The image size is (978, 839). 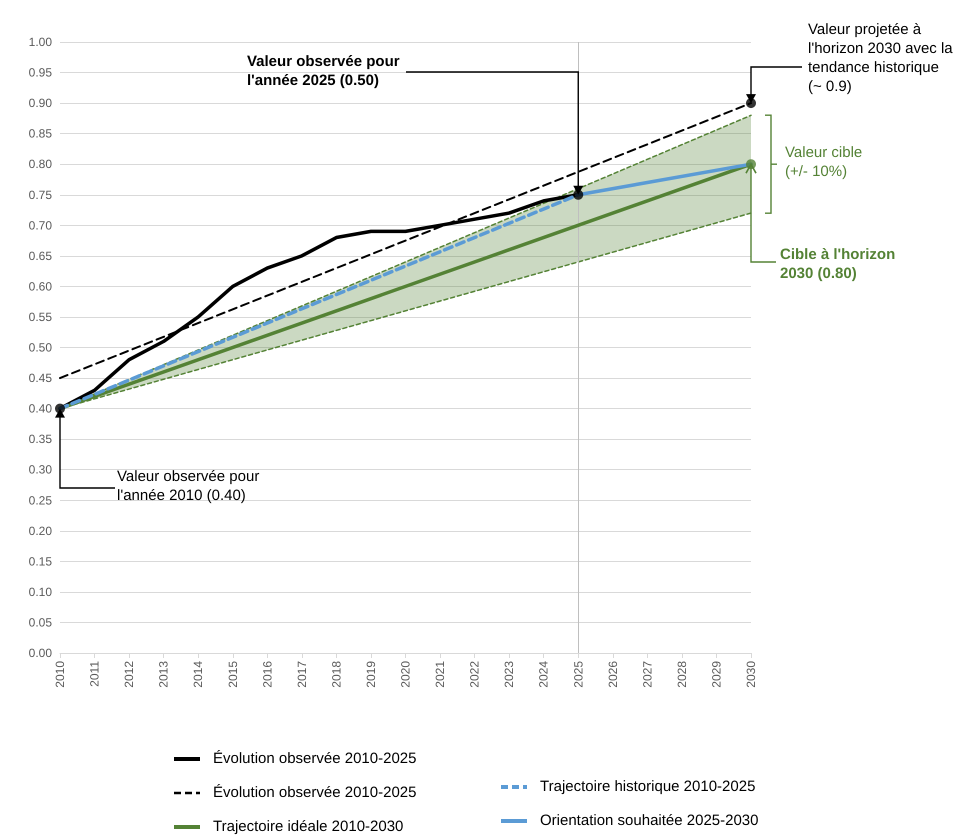 What do you see at coordinates (129, 674) in the screenshot?
I see `x-tick-label: 2012` at bounding box center [129, 674].